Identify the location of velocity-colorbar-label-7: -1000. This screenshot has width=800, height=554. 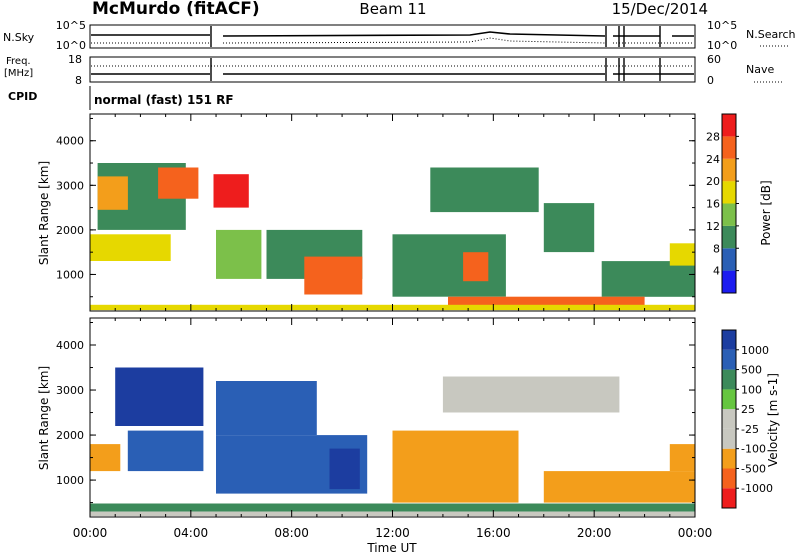
(757, 488).